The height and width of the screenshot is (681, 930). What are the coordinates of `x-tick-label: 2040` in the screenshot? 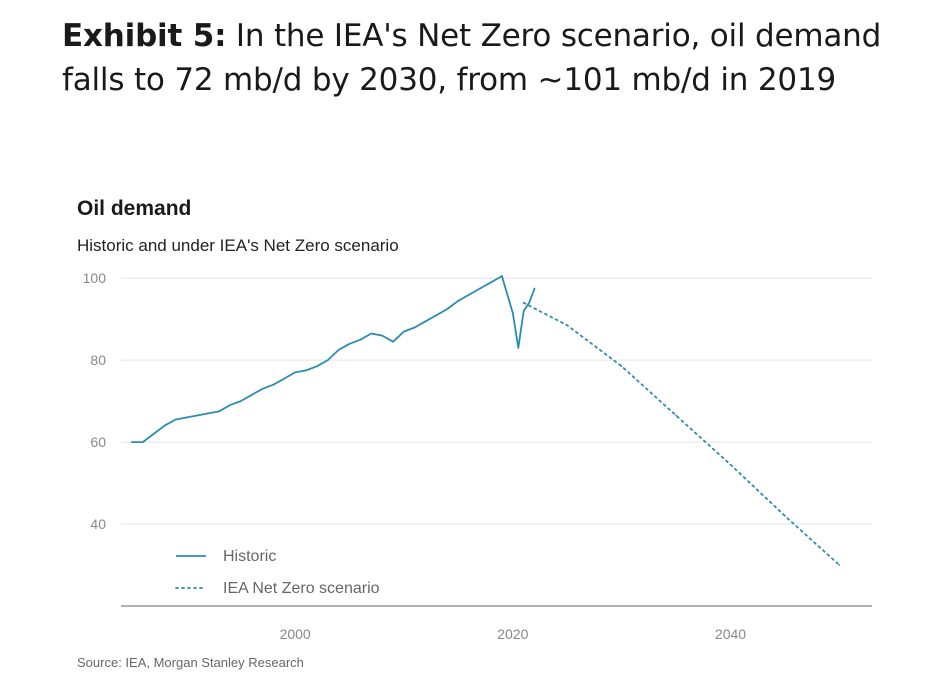 It's located at (730, 634).